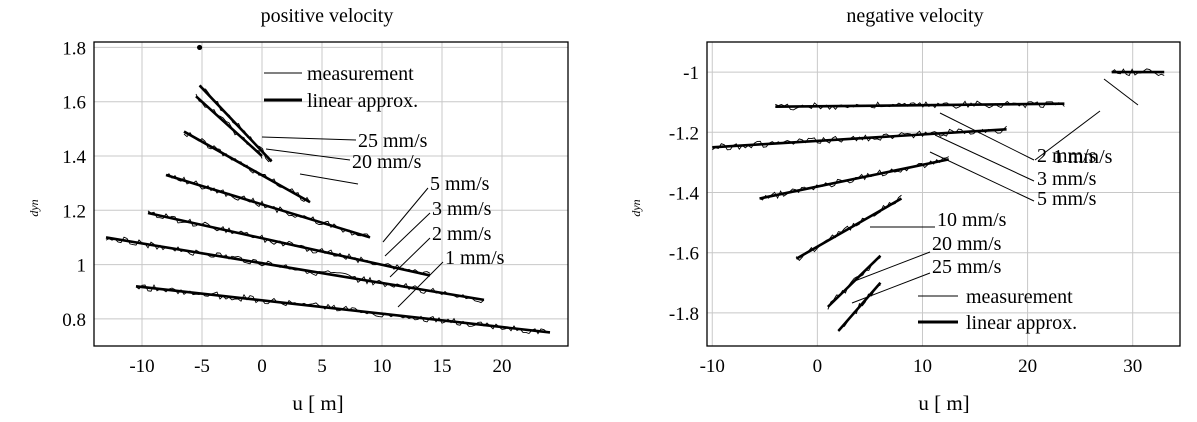 The height and width of the screenshot is (422, 1197). What do you see at coordinates (442, 366) in the screenshot?
I see `x-tick-label: 15` at bounding box center [442, 366].